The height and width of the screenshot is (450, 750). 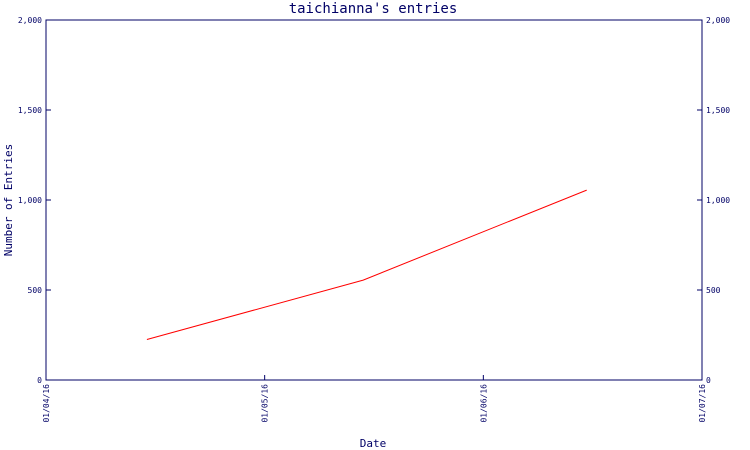 I want to click on y-axis-label: Number of Entries, so click(x=8, y=200).